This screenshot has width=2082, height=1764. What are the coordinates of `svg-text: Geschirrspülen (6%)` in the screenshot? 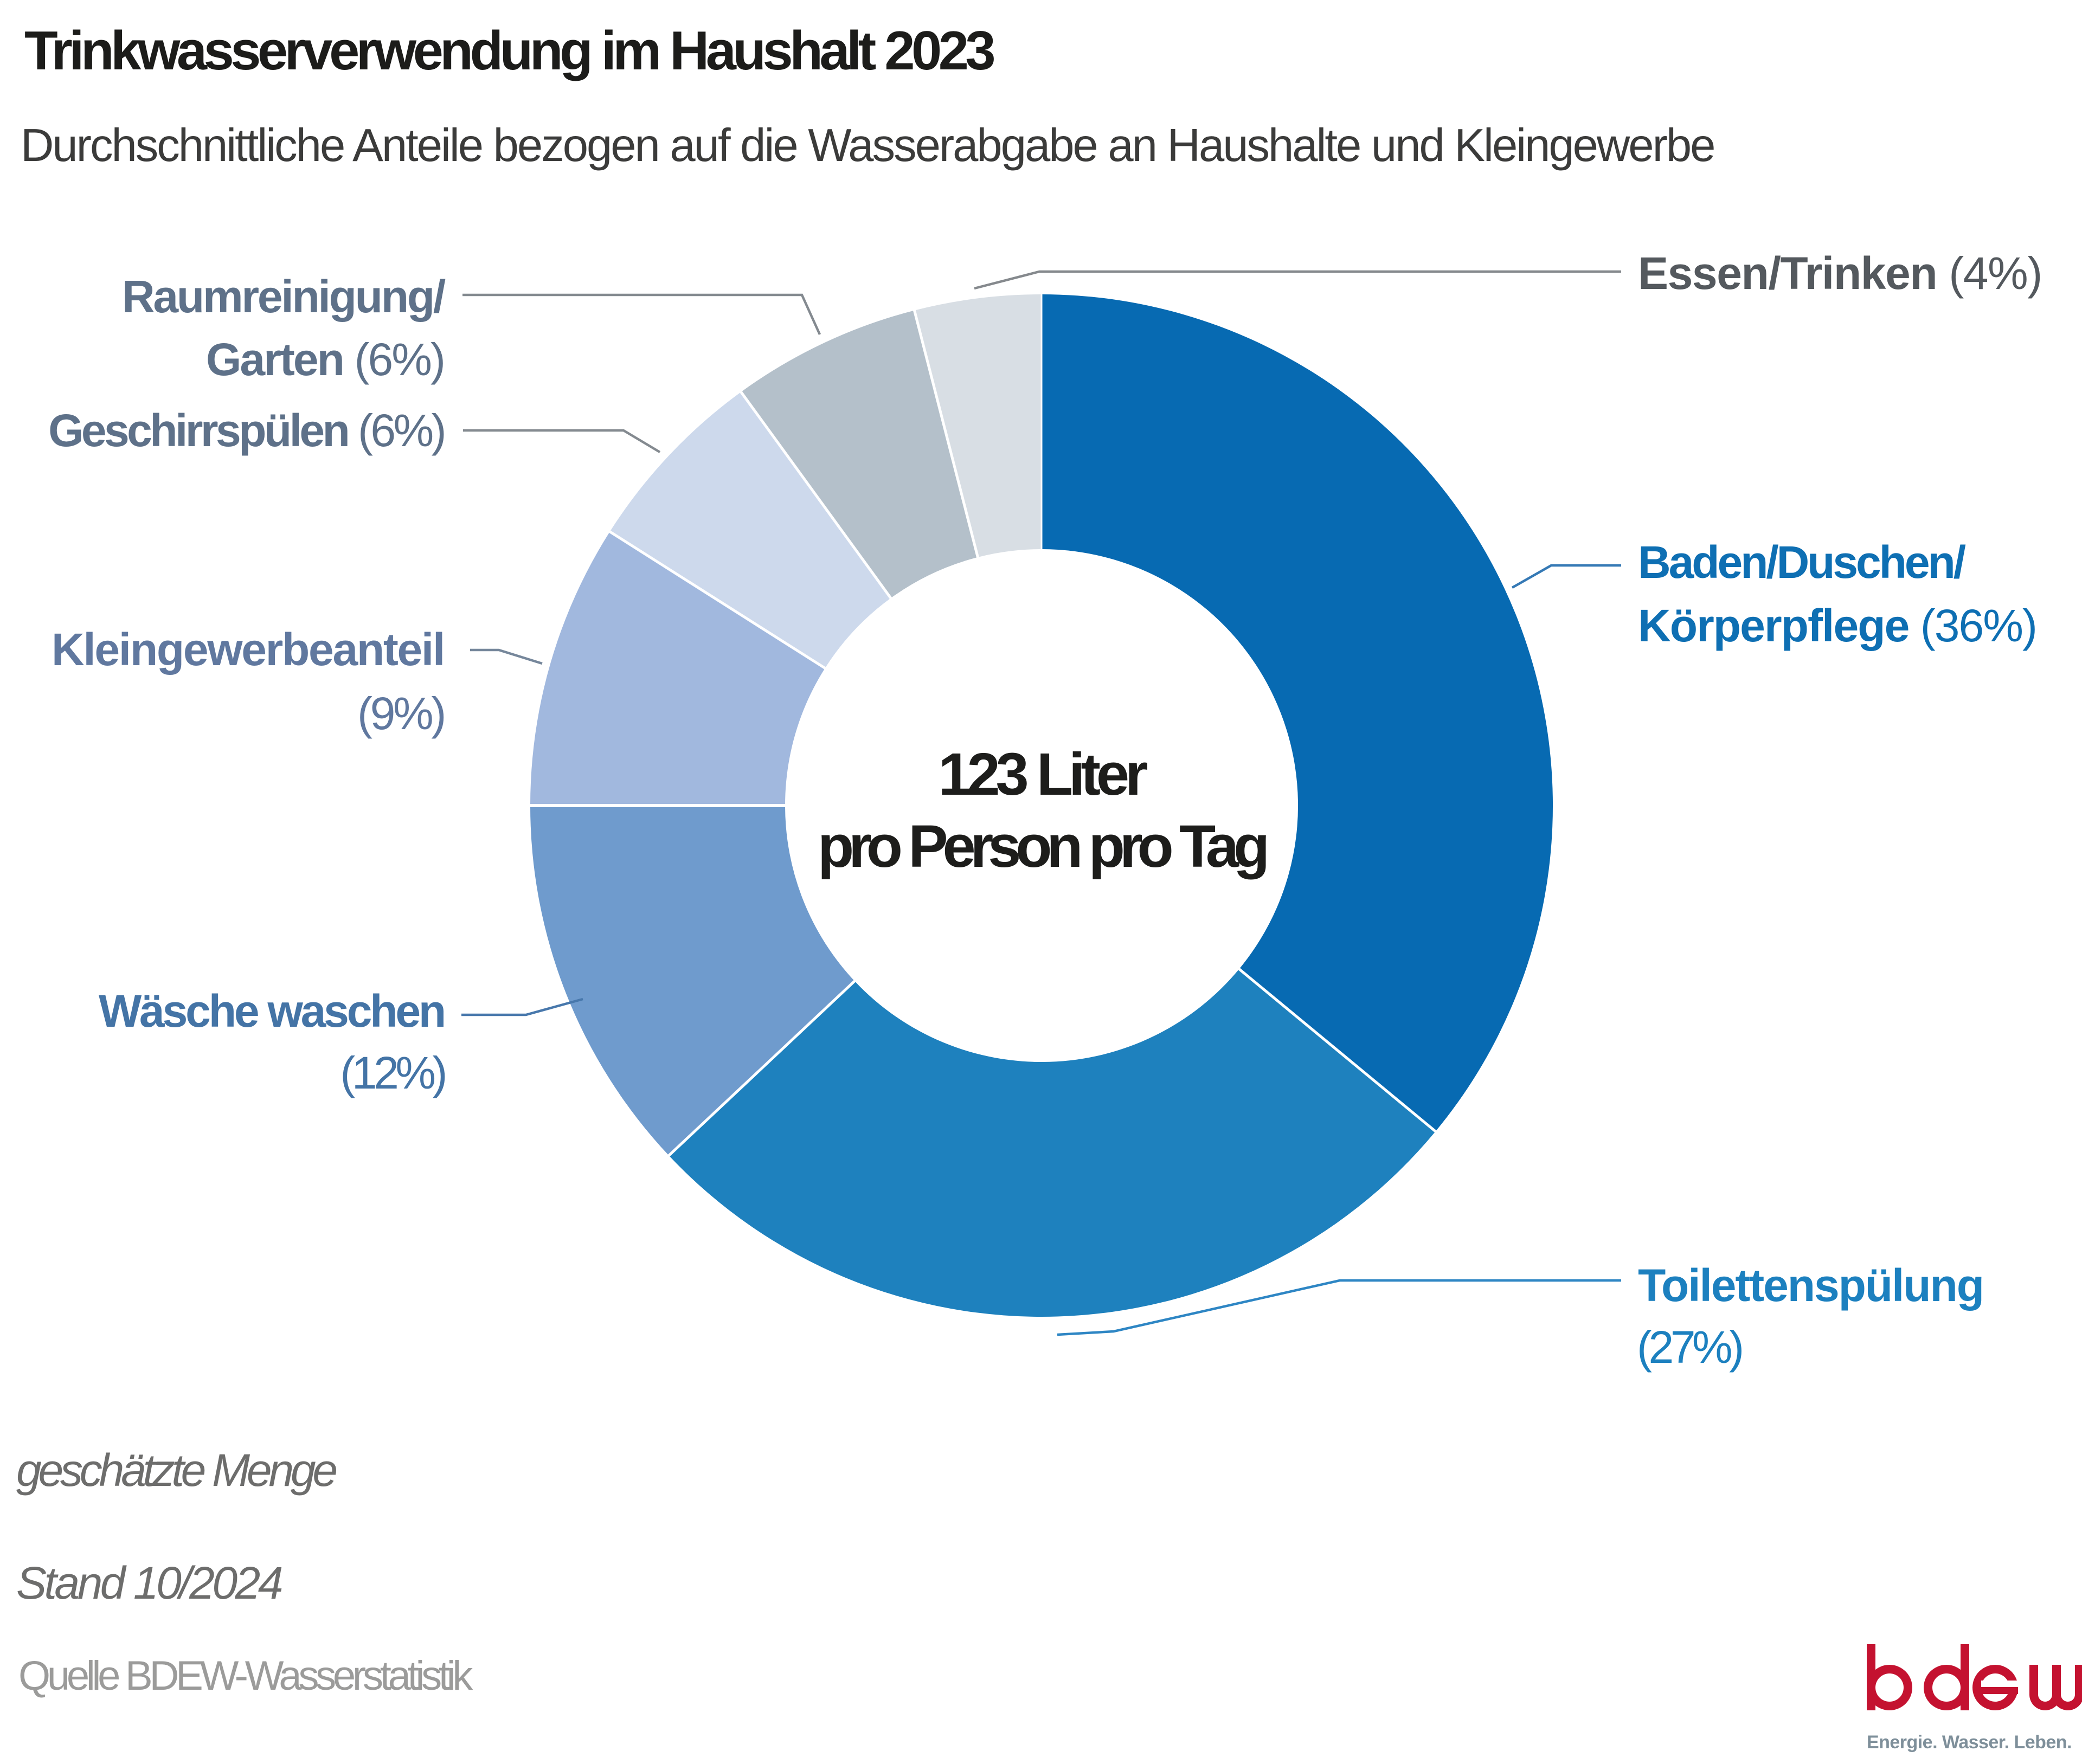 It's located at (246, 430).